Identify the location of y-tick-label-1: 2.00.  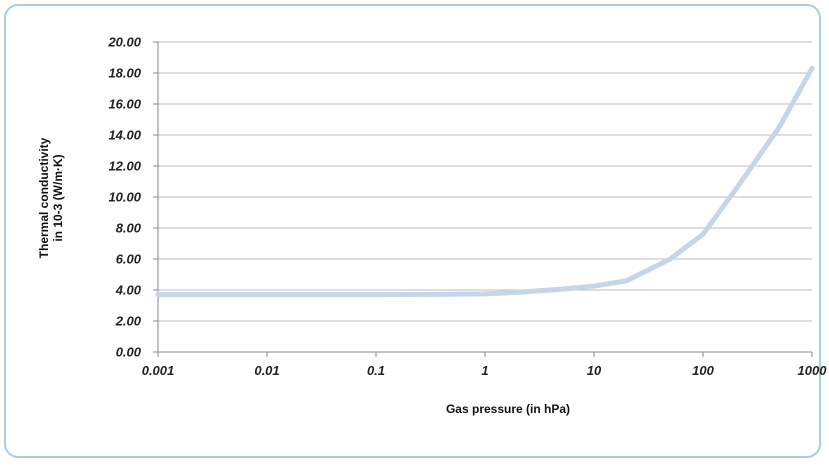
(128, 321).